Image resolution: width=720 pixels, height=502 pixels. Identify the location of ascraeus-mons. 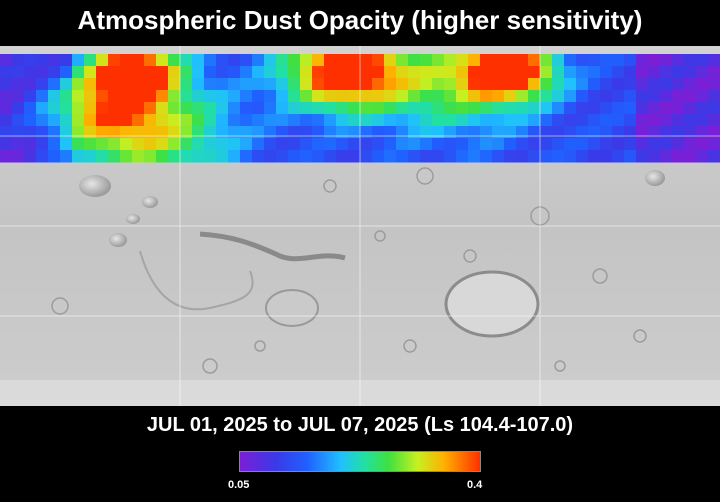
(150, 202).